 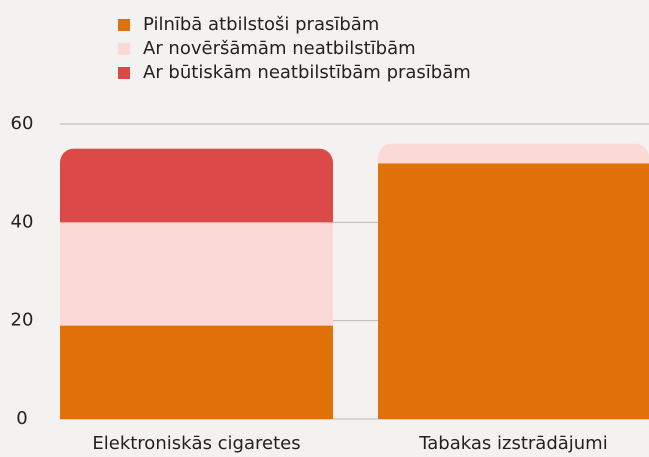 What do you see at coordinates (261, 24) in the screenshot?
I see `legend-label: Pilnībā atbilstoši prasībām` at bounding box center [261, 24].